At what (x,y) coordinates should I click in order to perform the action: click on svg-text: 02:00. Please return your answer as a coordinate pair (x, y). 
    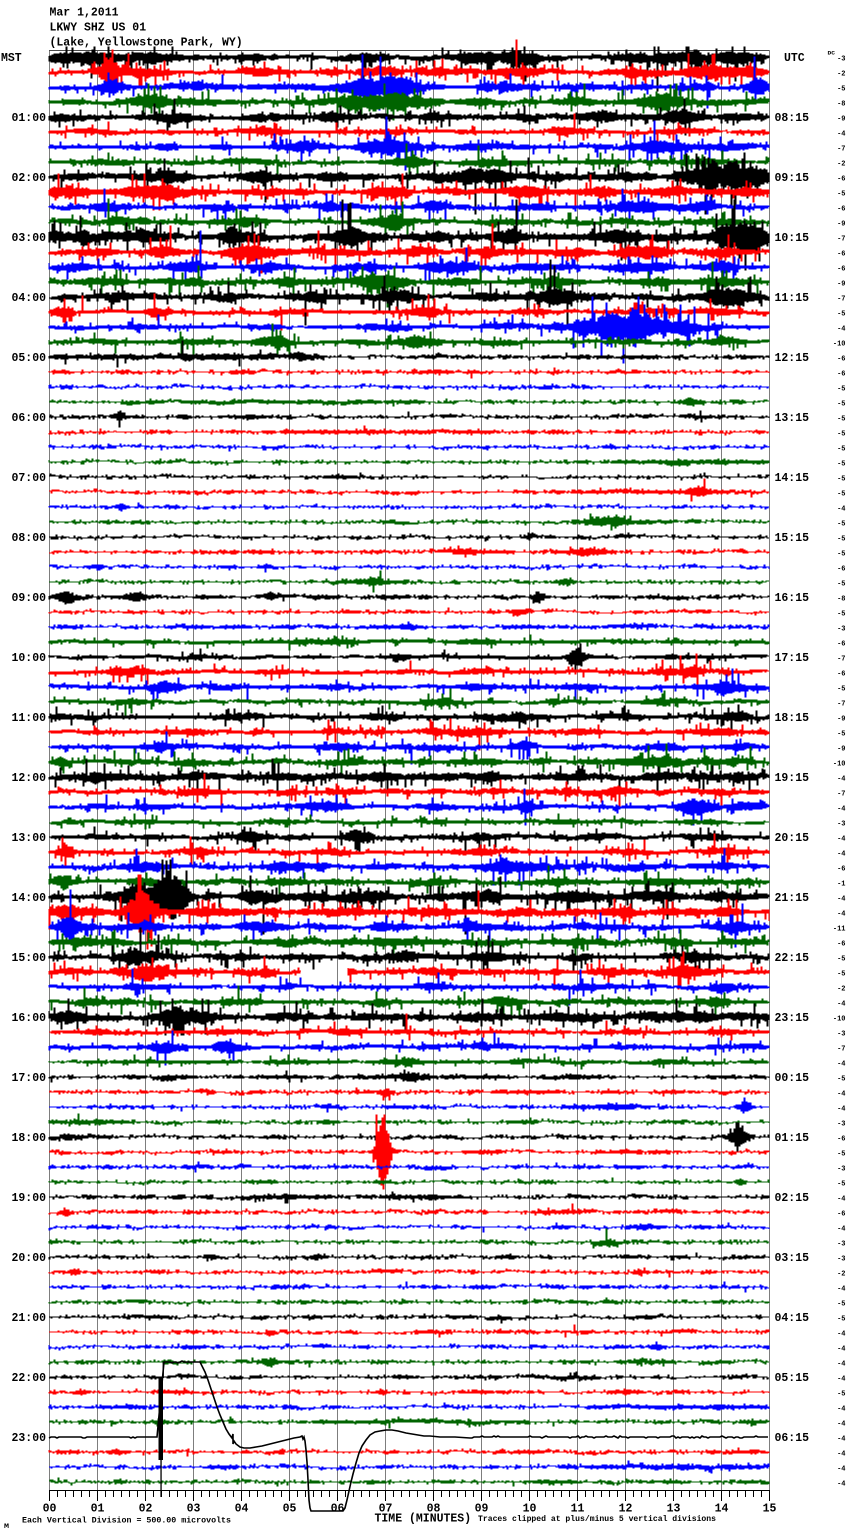
    Looking at the image, I should click on (29, 178).